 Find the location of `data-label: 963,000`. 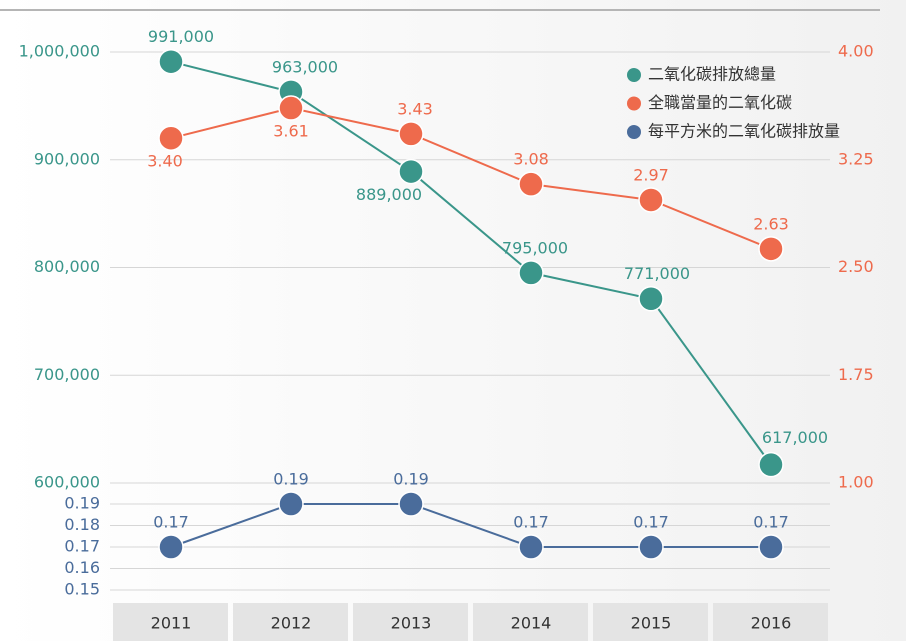

data-label: 963,000 is located at coordinates (305, 66).